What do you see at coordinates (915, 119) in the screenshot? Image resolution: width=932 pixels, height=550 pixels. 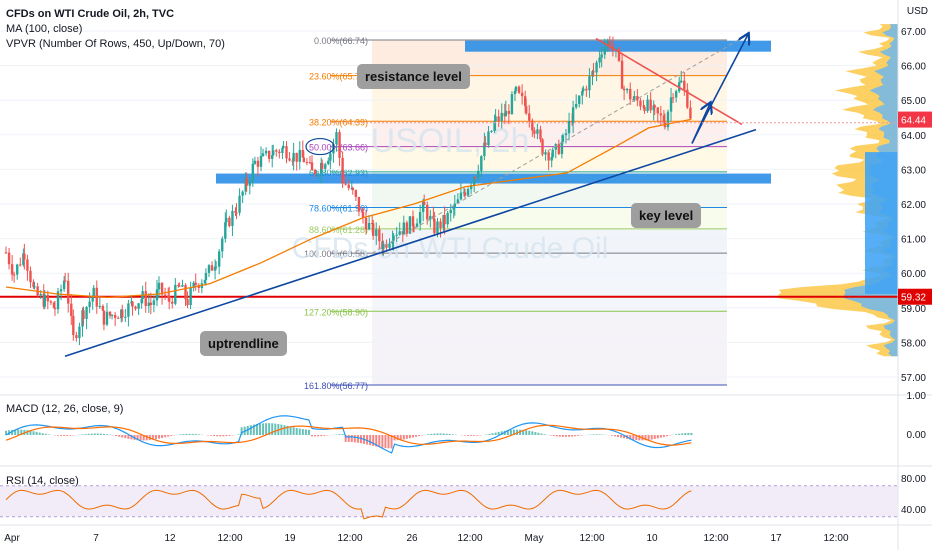 I see `last-price-badge` at bounding box center [915, 119].